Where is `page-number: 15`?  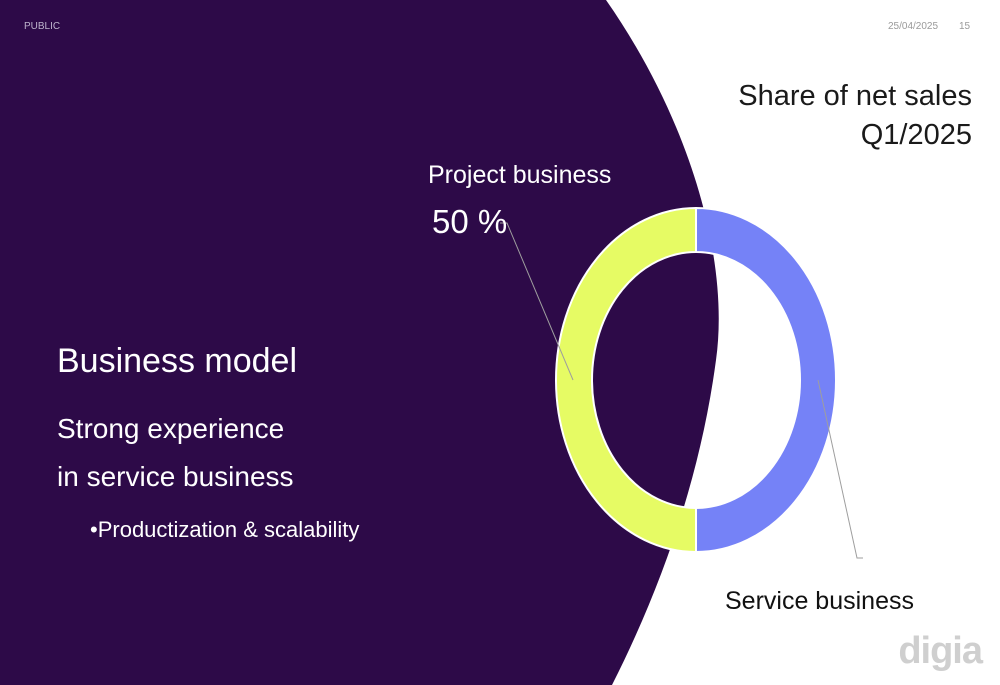 page-number: 15 is located at coordinates (965, 26).